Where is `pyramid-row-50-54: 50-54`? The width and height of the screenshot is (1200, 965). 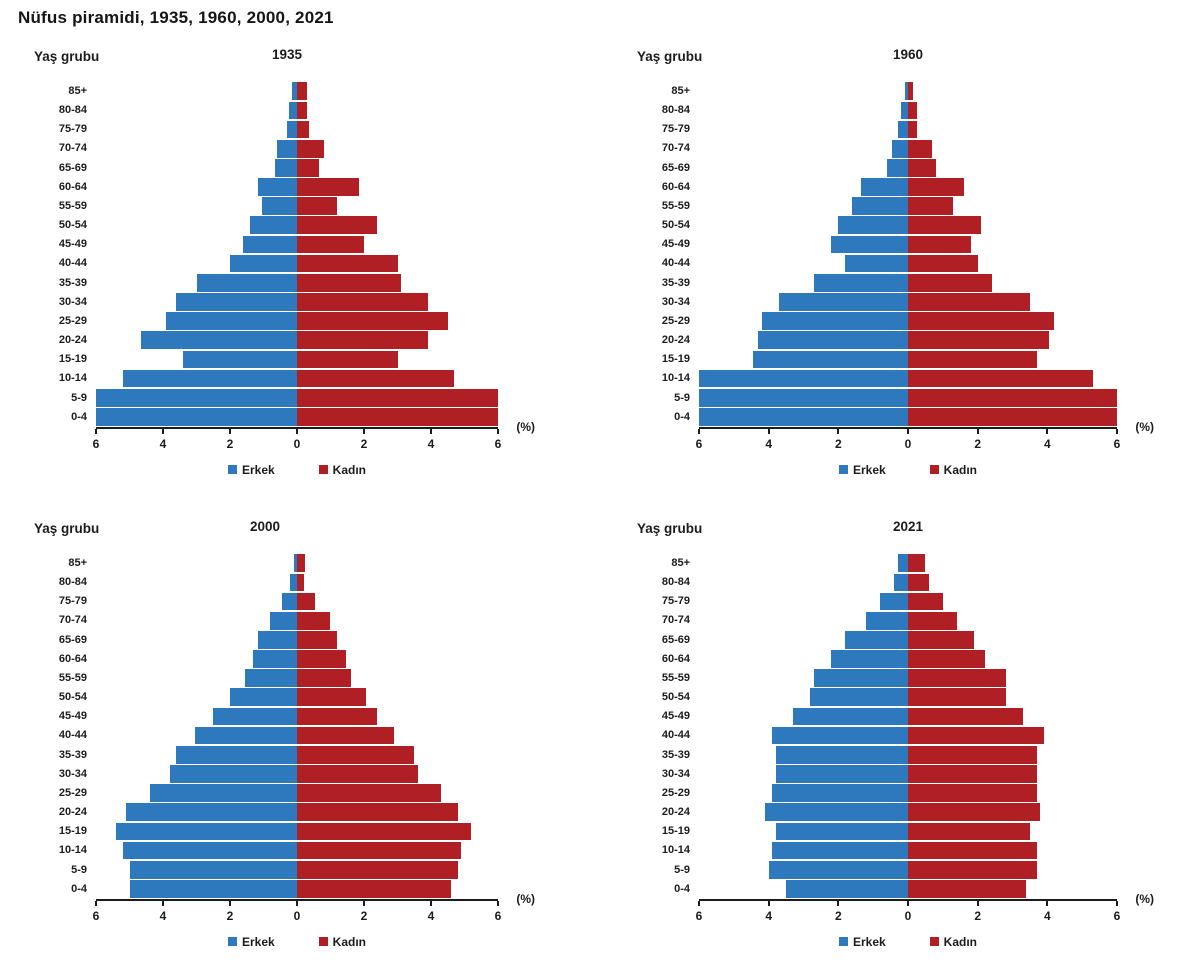 pyramid-row-50-54: 50-54 is located at coordinates (874, 697).